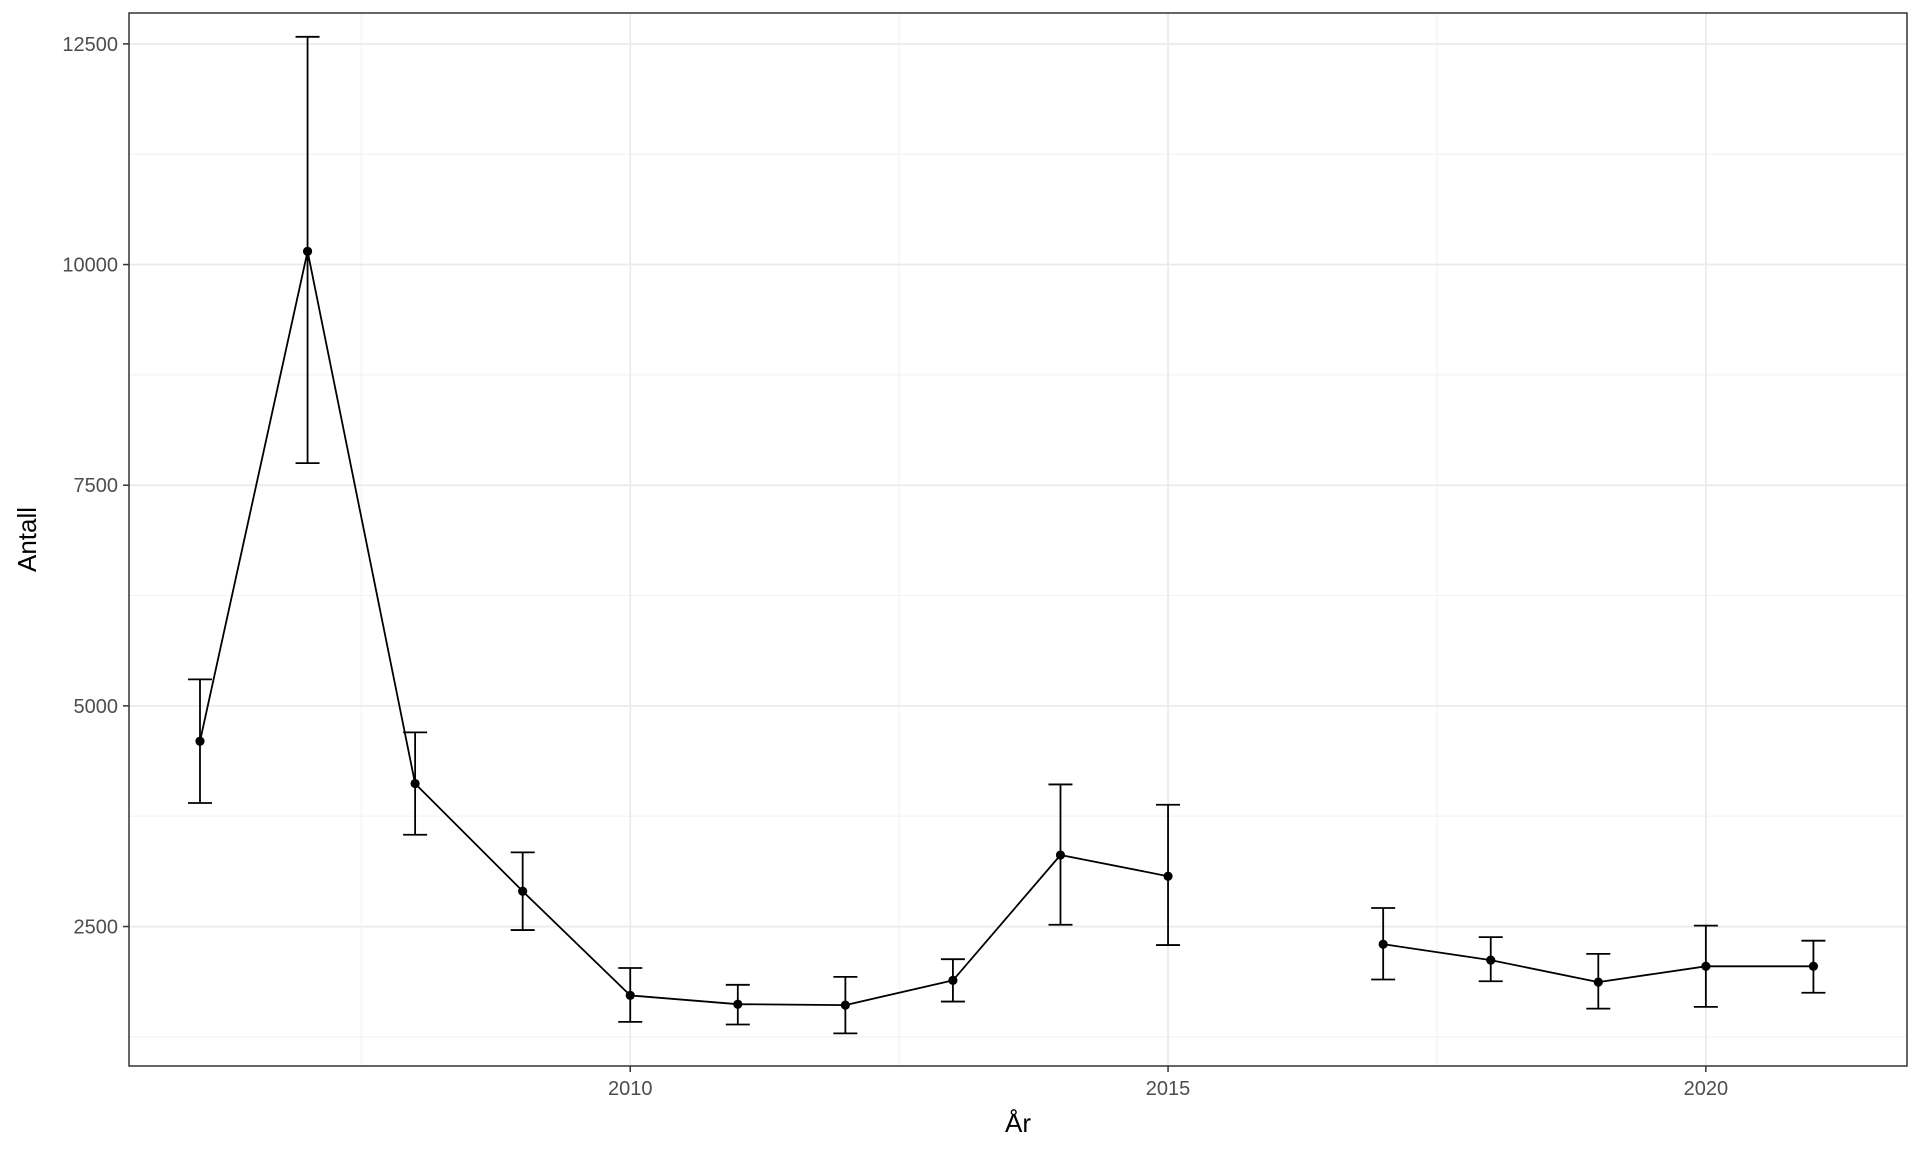 This screenshot has height=1152, width=1920. Describe the element at coordinates (1018, 1123) in the screenshot. I see `x-axis-title: År` at that location.